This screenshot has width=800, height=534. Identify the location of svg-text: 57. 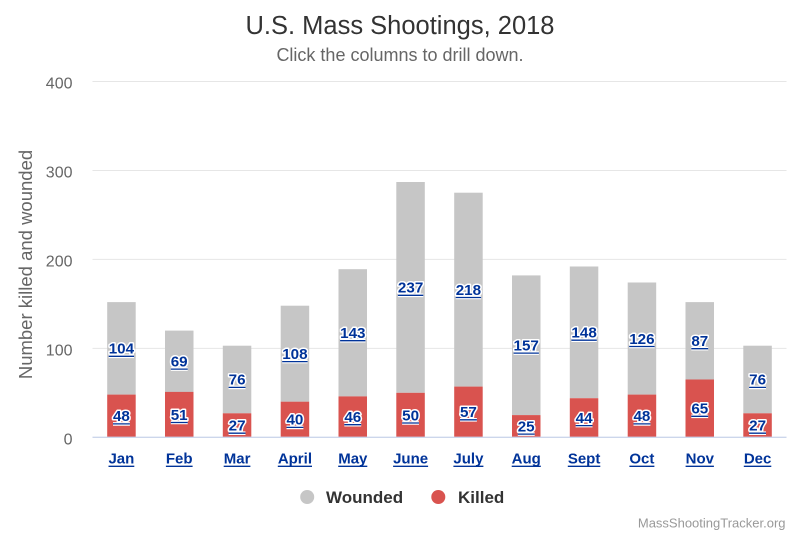
(468, 412).